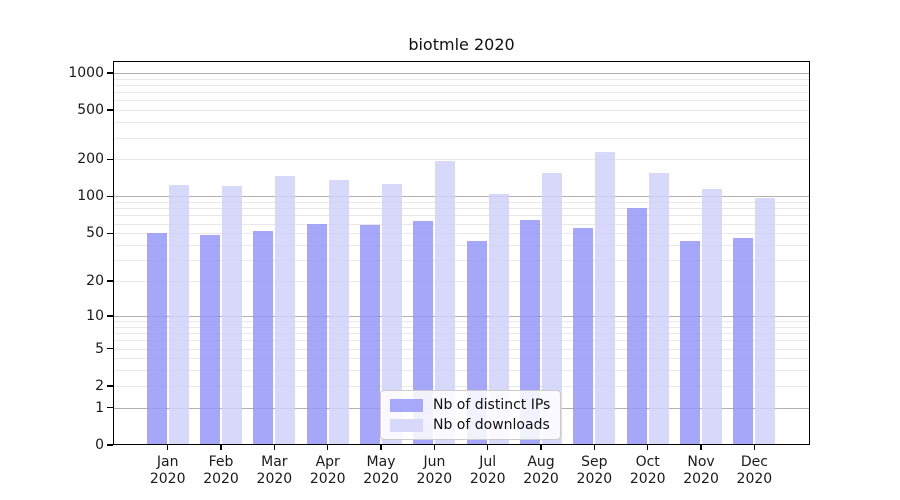 This screenshot has width=900, height=500. I want to click on bar-distinct-ips-sep, so click(583, 336).